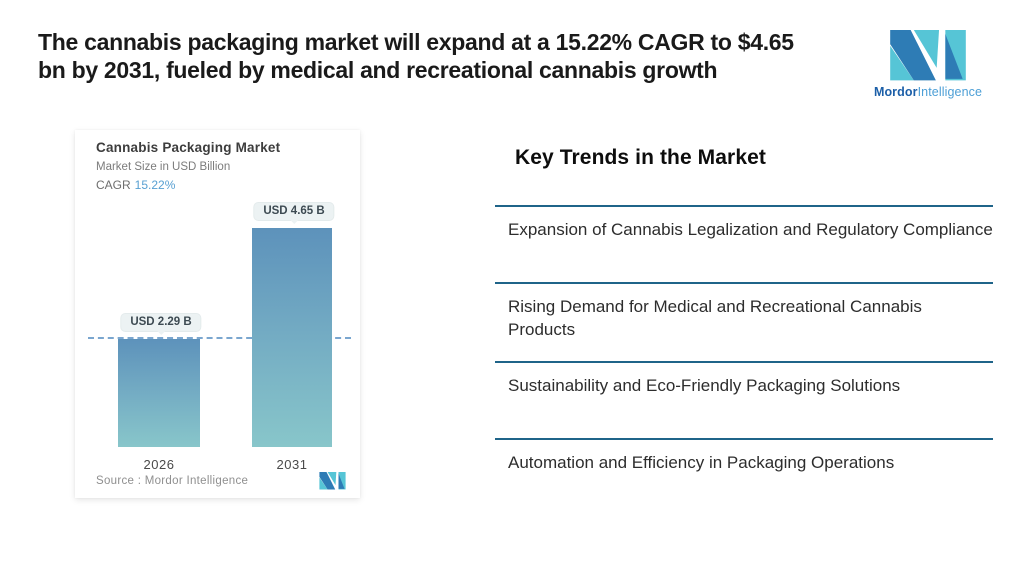 The height and width of the screenshot is (571, 1024). I want to click on brand-name-bold: Mordor, so click(895, 92).